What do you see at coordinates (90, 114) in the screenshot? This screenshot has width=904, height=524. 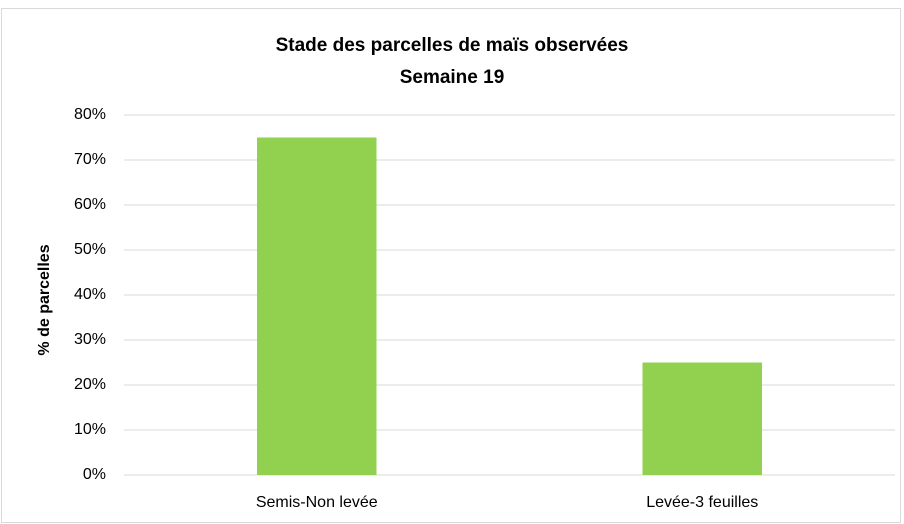 I see `y-tick-label: 80%` at bounding box center [90, 114].